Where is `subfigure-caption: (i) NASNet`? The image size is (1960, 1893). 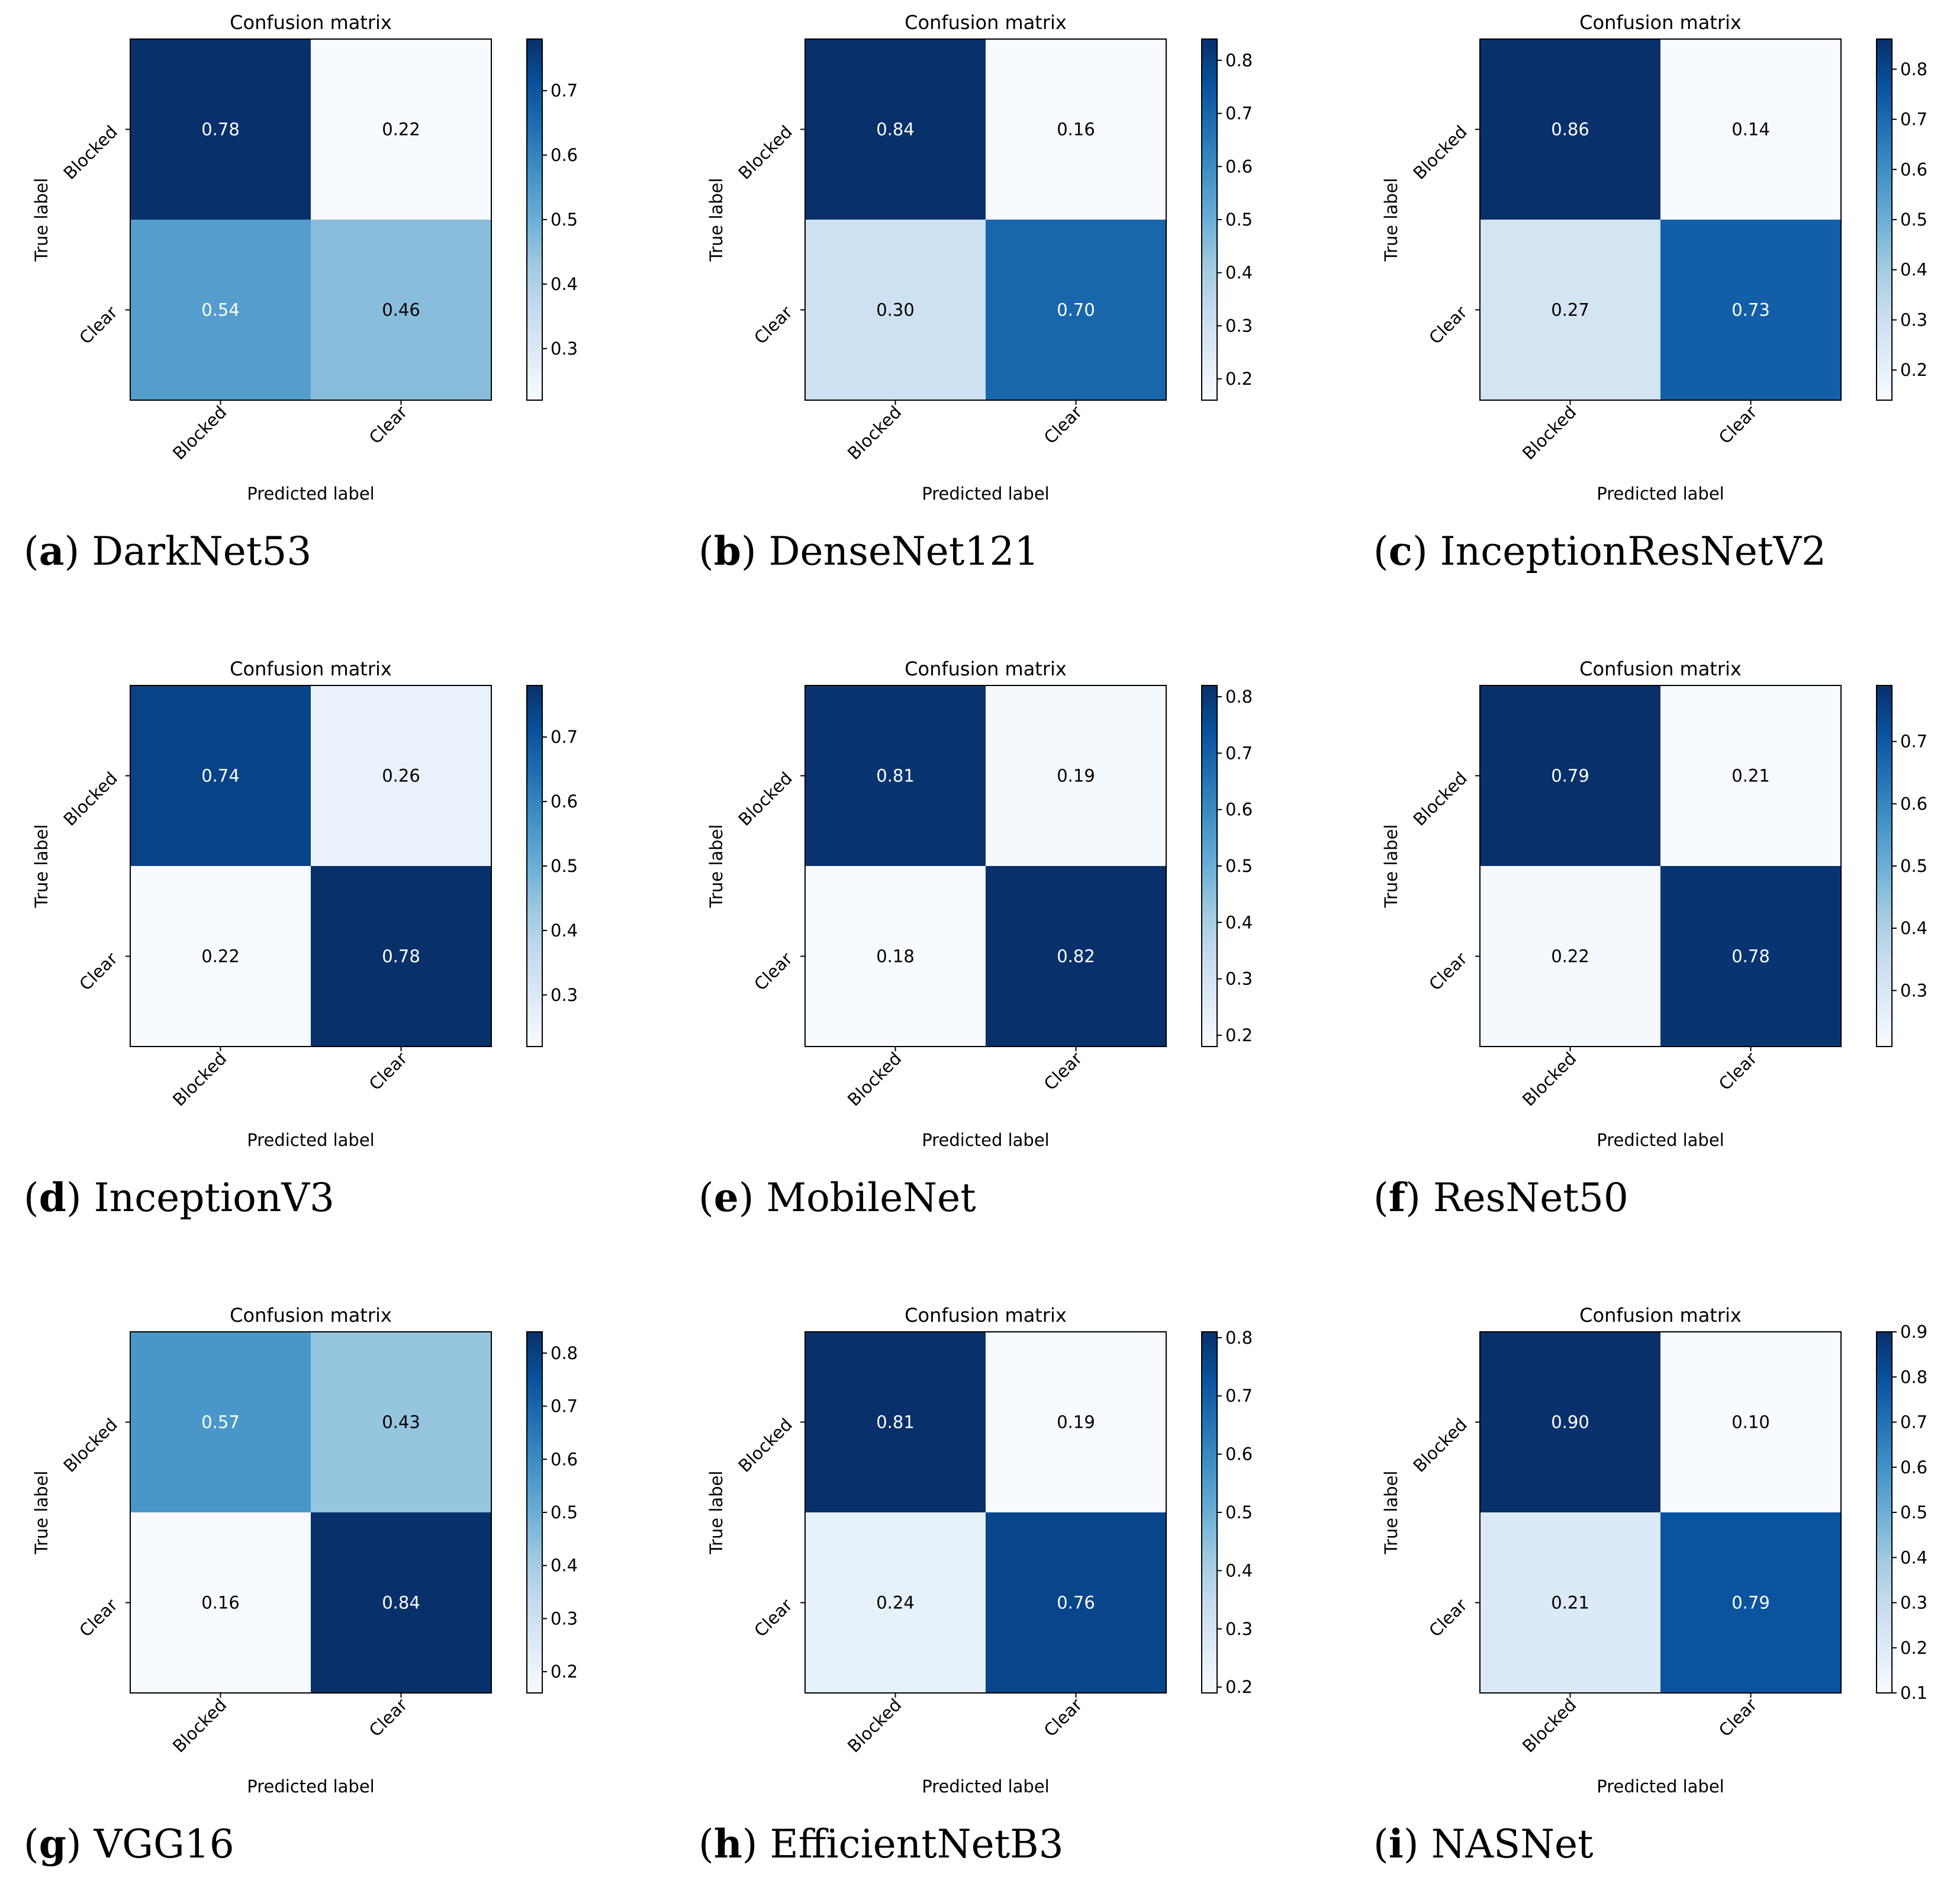 subfigure-caption: (i) NASNet is located at coordinates (1484, 1844).